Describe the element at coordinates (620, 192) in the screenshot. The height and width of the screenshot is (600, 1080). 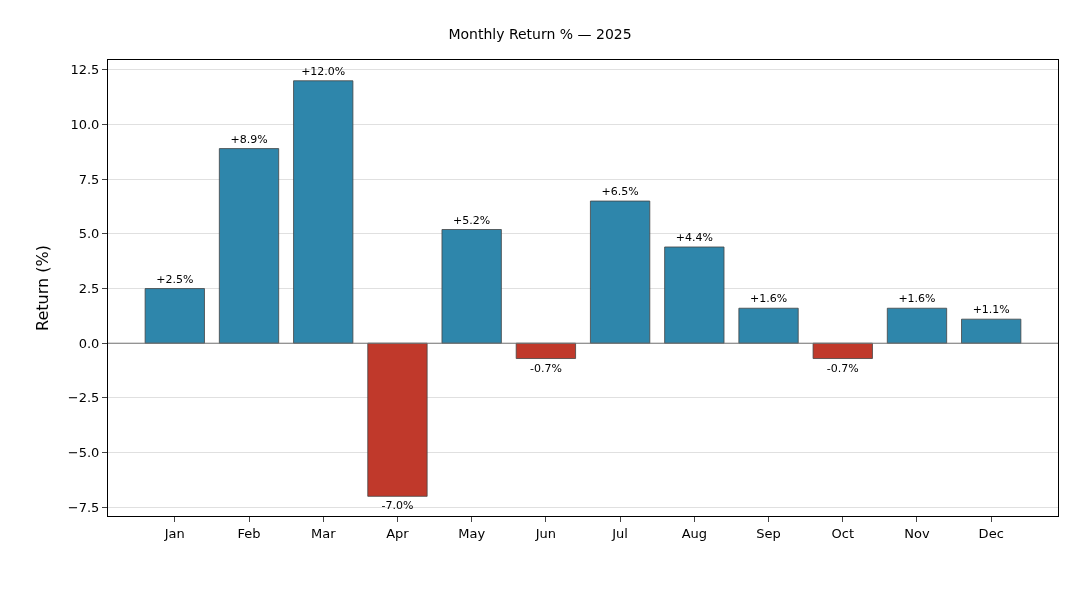
I see `data-label: +6.5%` at that location.